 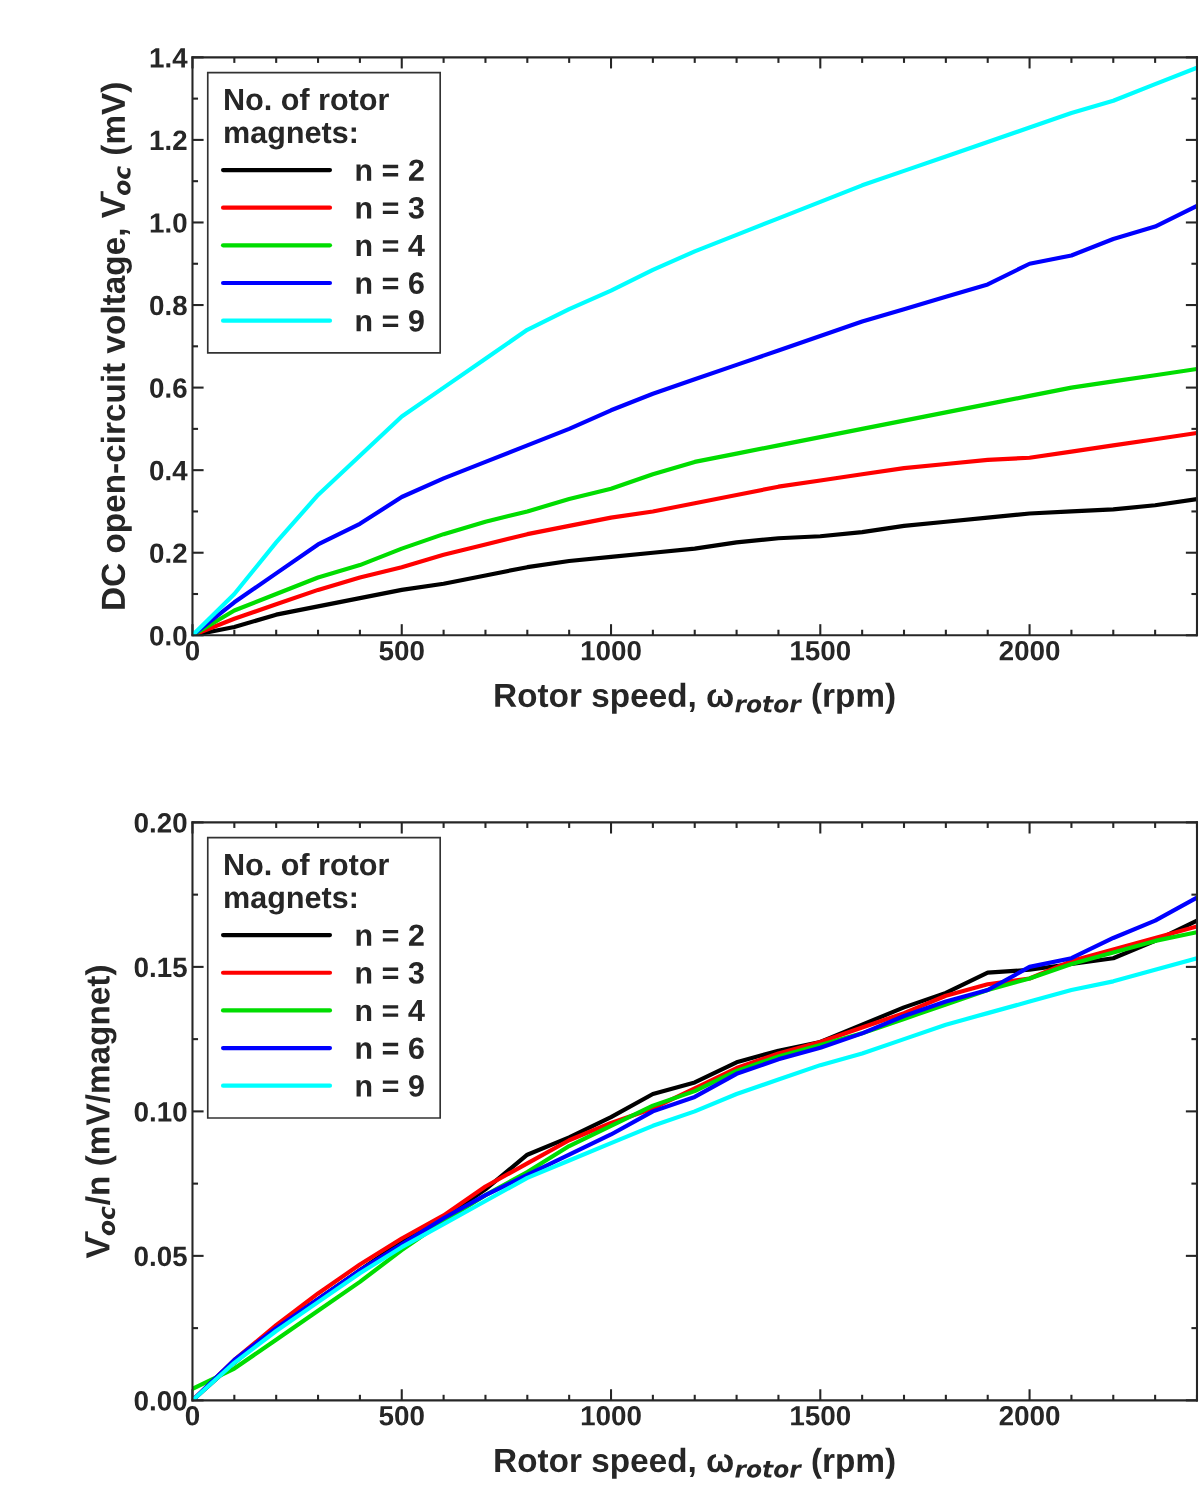 I want to click on y-tick-label: 0.8, so click(x=168, y=305).